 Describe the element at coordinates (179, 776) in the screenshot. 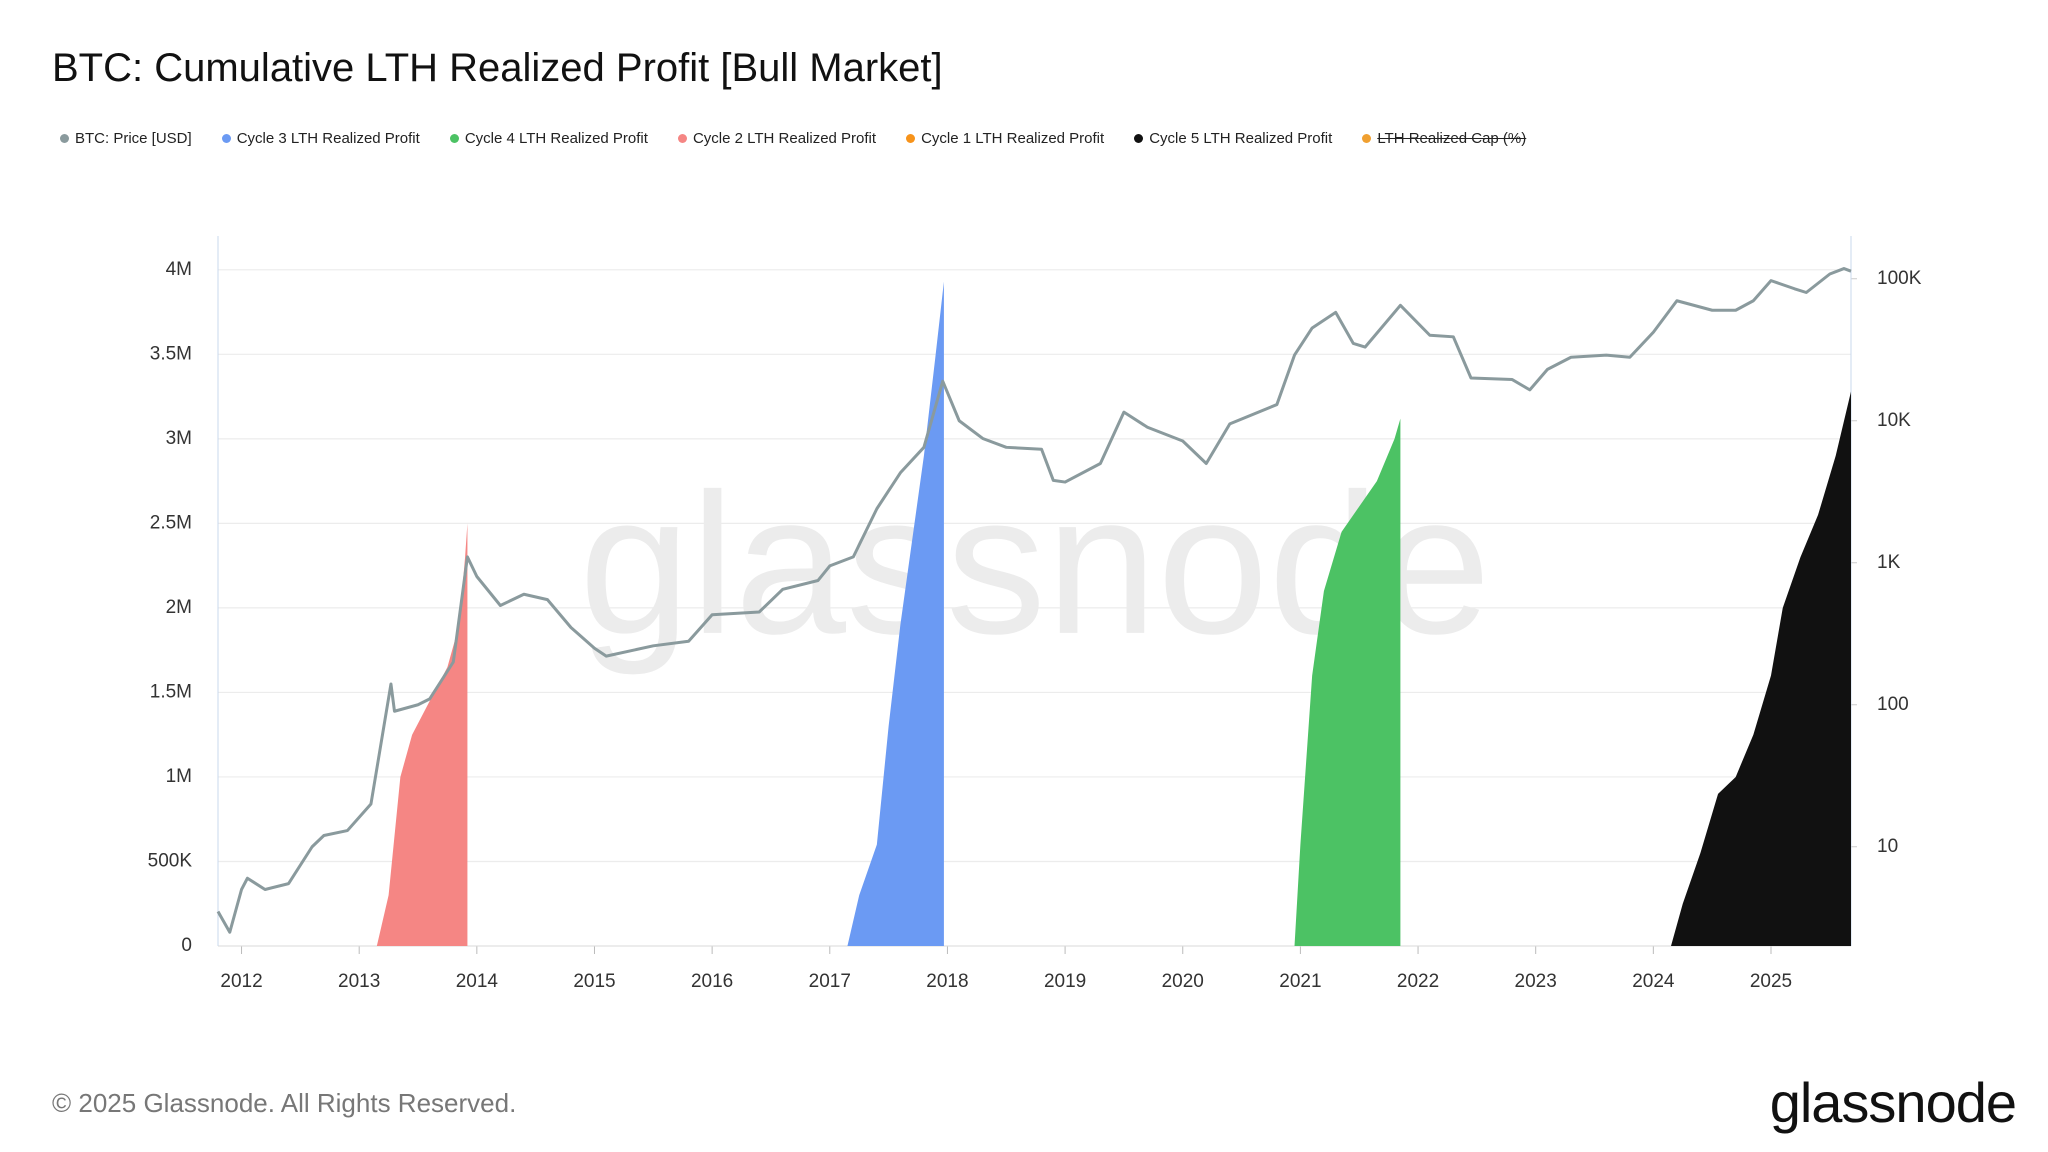

I see `y-tick-label: 1M` at that location.